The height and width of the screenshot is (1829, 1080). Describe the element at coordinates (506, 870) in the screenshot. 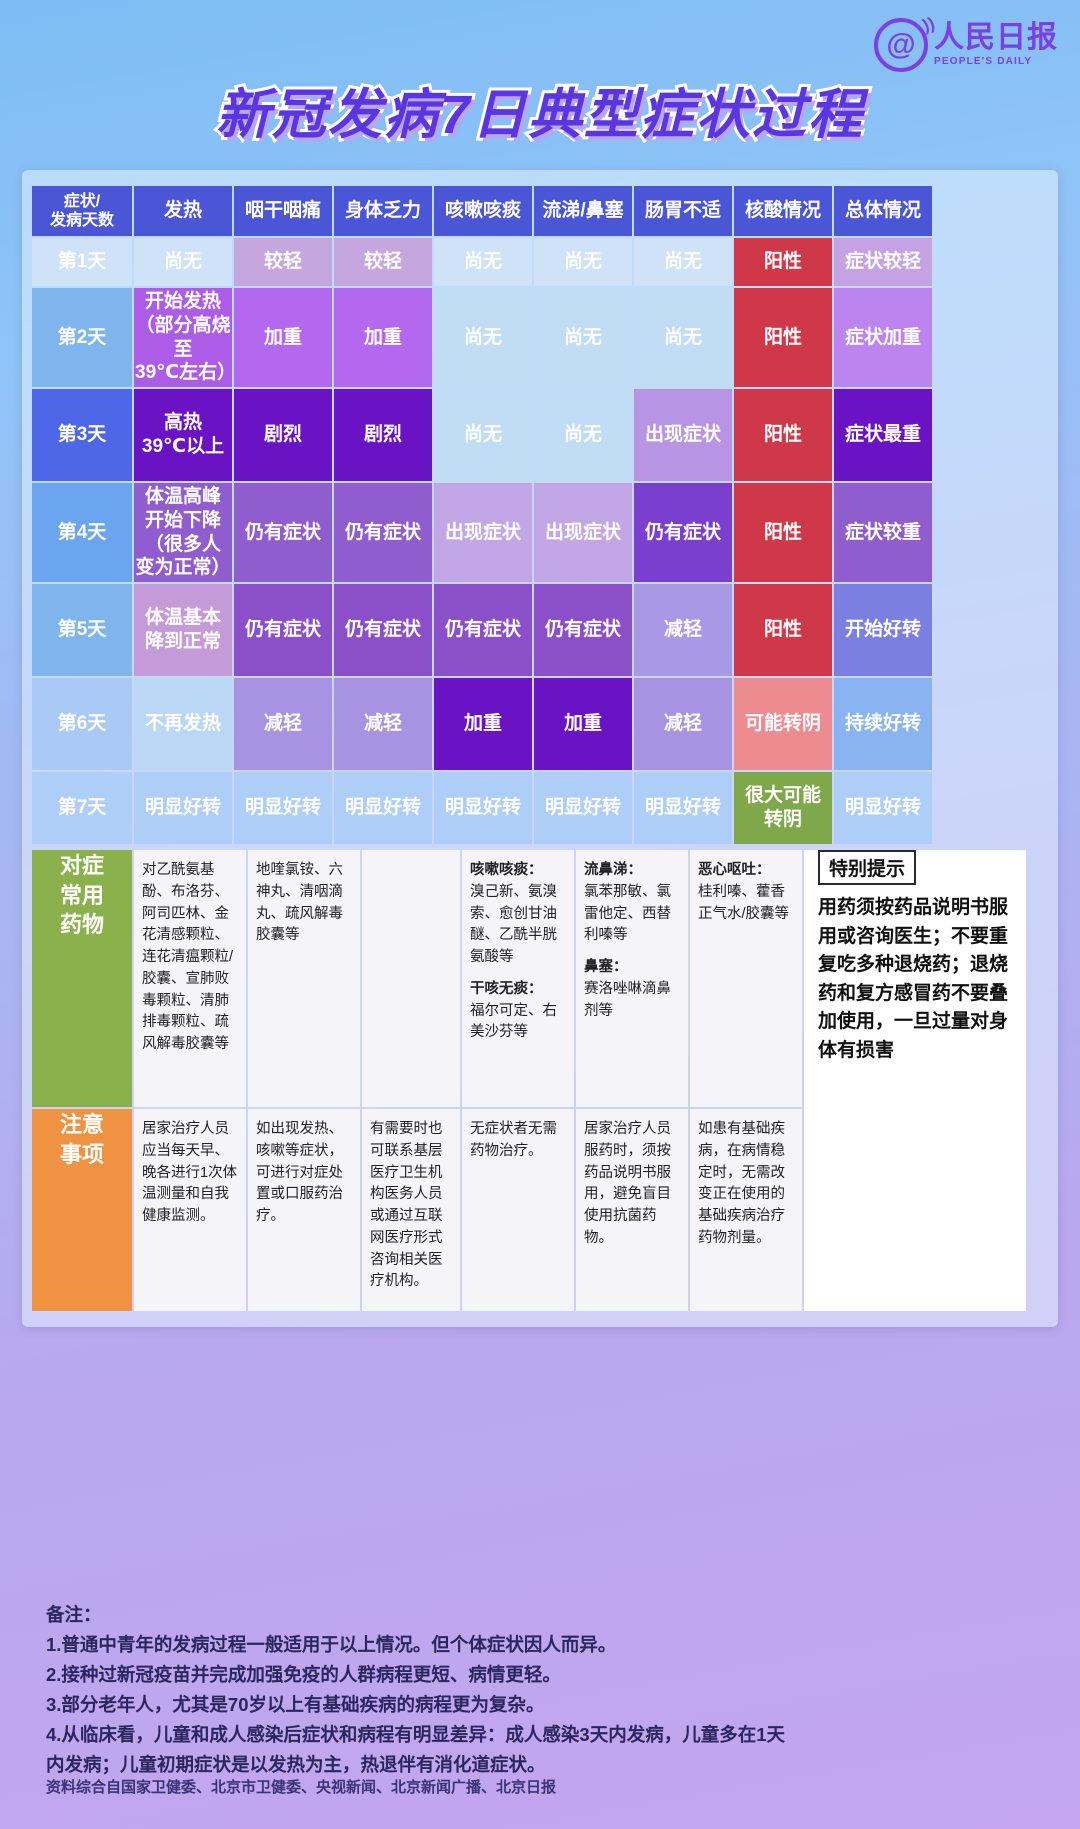

I see `meds-subhead: 咳嗽咳痰：` at that location.